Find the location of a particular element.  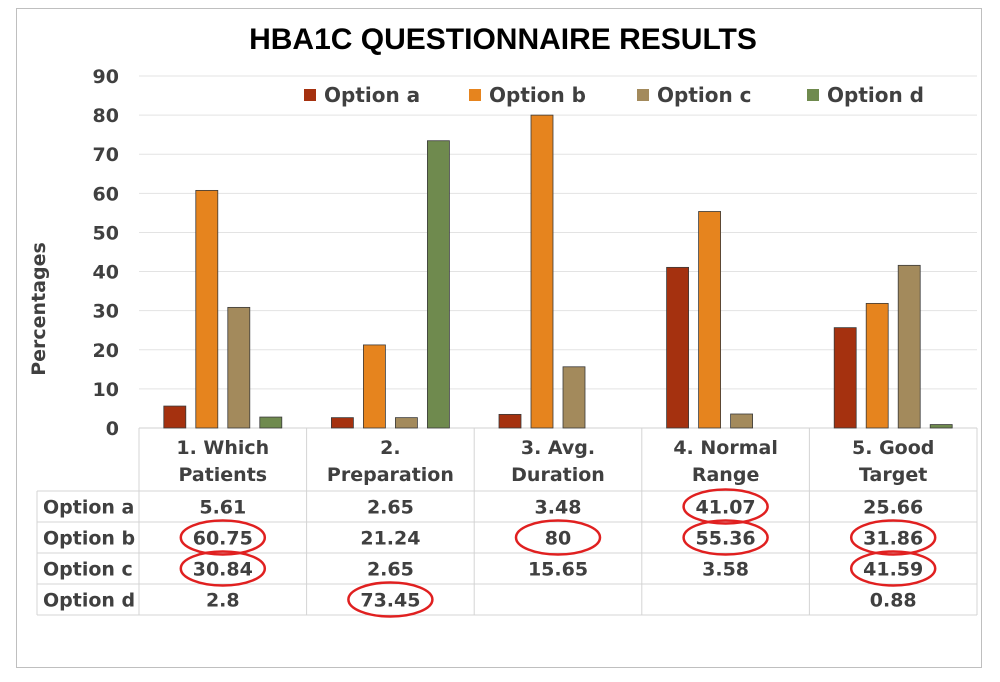

table-cell: 2.8 is located at coordinates (223, 601).